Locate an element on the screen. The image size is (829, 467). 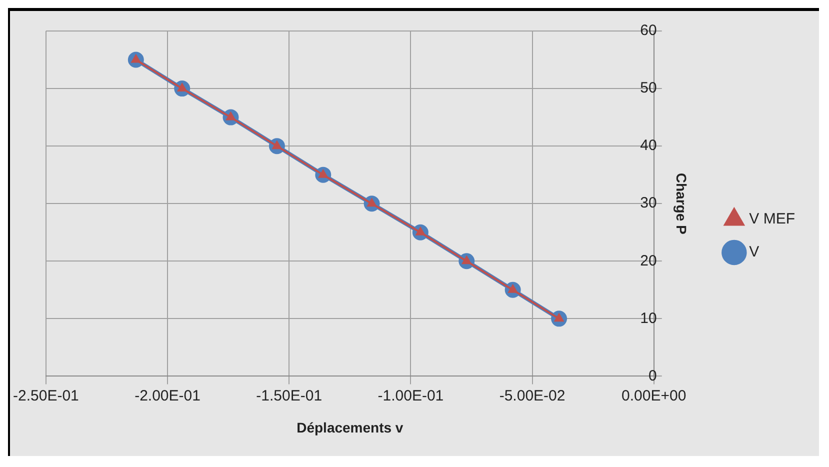
x-tick-label: -5.00E-02 is located at coordinates (532, 395).